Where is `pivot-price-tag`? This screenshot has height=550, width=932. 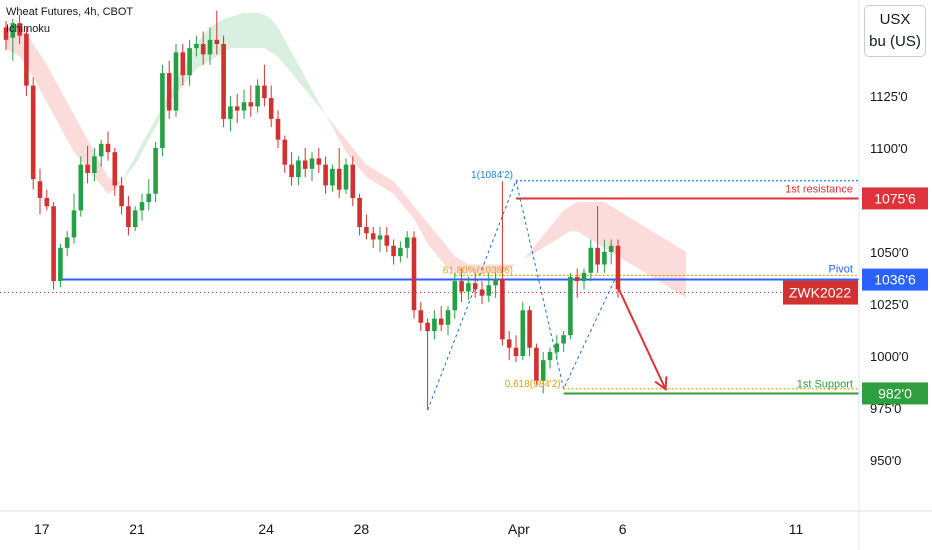 pivot-price-tag is located at coordinates (895, 279).